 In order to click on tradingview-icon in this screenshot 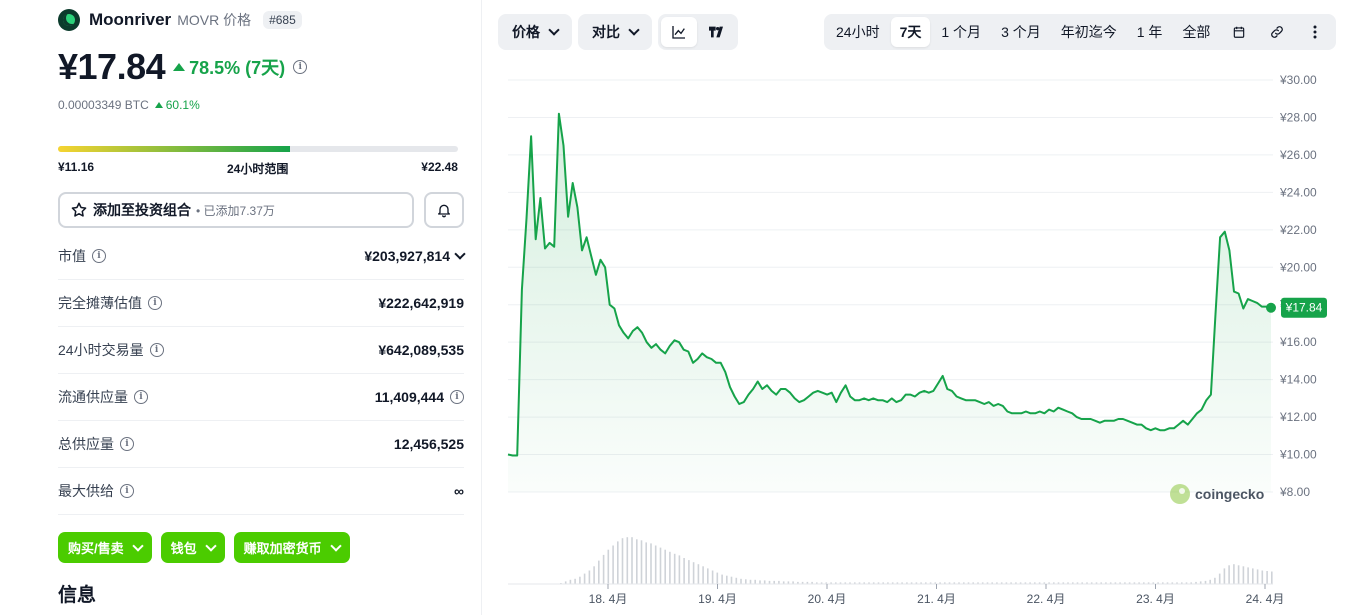, I will do `click(716, 32)`.